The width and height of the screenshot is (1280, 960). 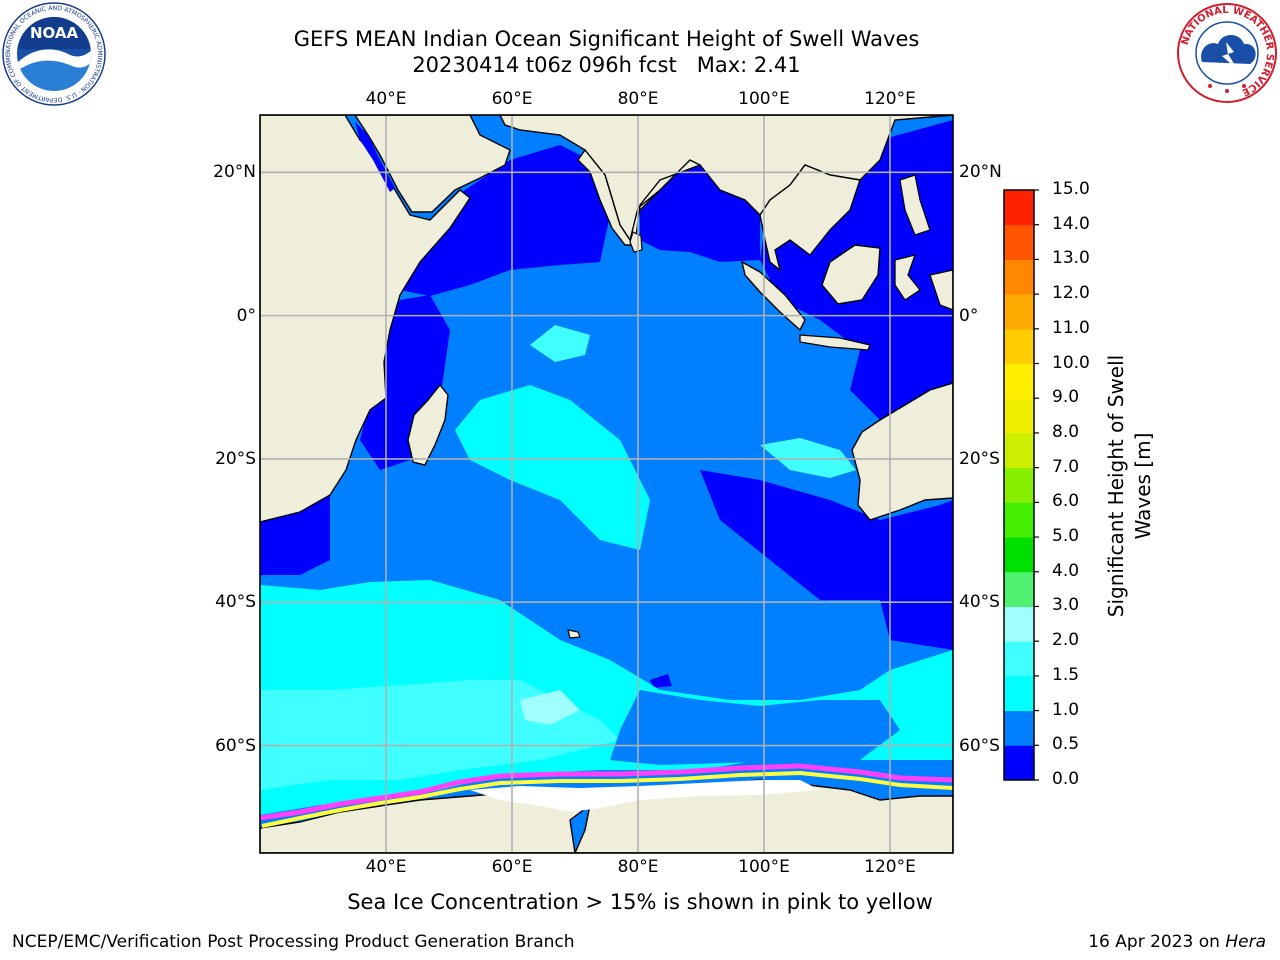 What do you see at coordinates (851, 274) in the screenshot?
I see `land-borneo` at bounding box center [851, 274].